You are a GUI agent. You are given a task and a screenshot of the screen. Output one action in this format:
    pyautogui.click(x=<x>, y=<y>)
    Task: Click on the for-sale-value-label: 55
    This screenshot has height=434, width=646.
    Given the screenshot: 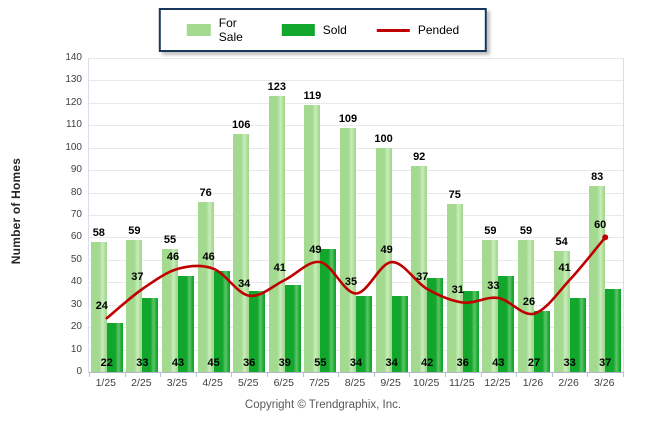 What is the action you would take?
    pyautogui.click(x=170, y=239)
    